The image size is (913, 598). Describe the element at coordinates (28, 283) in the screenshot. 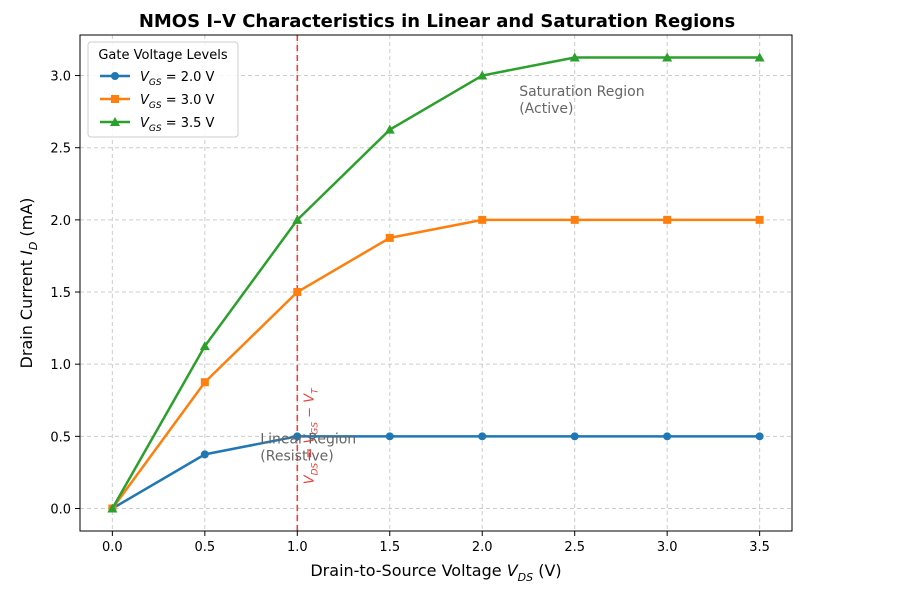

I see `y-axis-label: Drain Current ID​ (mA)` at that location.